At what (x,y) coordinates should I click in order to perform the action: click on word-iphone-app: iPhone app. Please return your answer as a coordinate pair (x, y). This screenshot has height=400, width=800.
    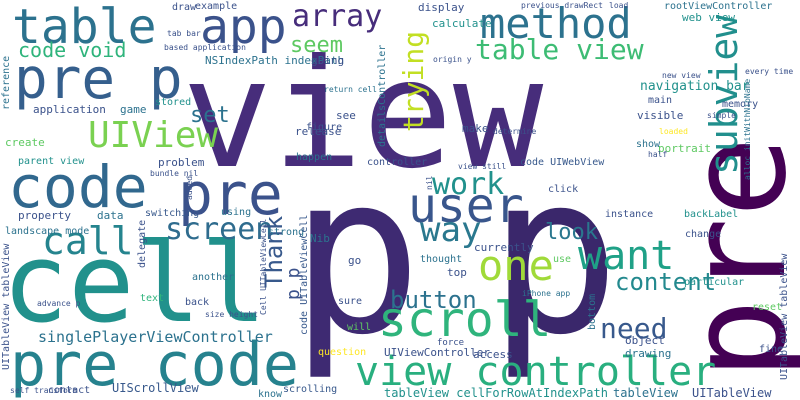
    Looking at the image, I should click on (546, 293).